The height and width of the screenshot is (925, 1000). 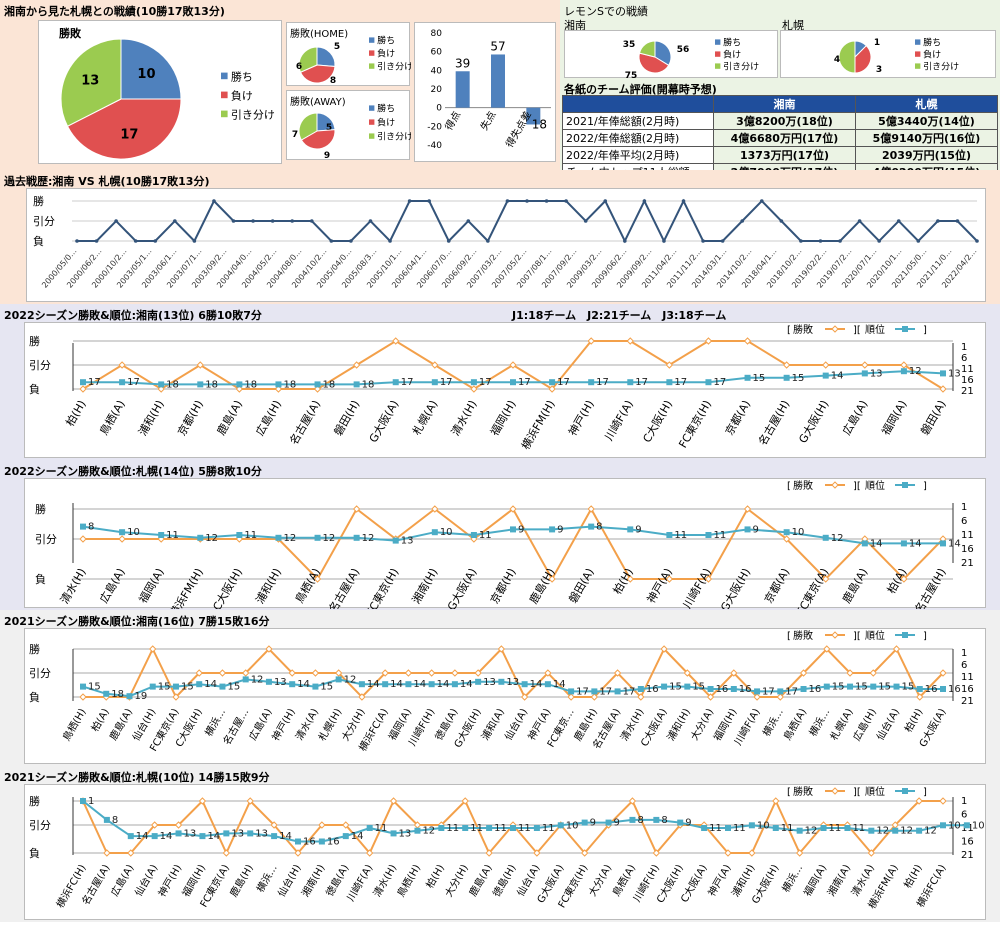 What do you see at coordinates (789, 486) in the screenshot?
I see `legend-bracket-left: [` at bounding box center [789, 486].